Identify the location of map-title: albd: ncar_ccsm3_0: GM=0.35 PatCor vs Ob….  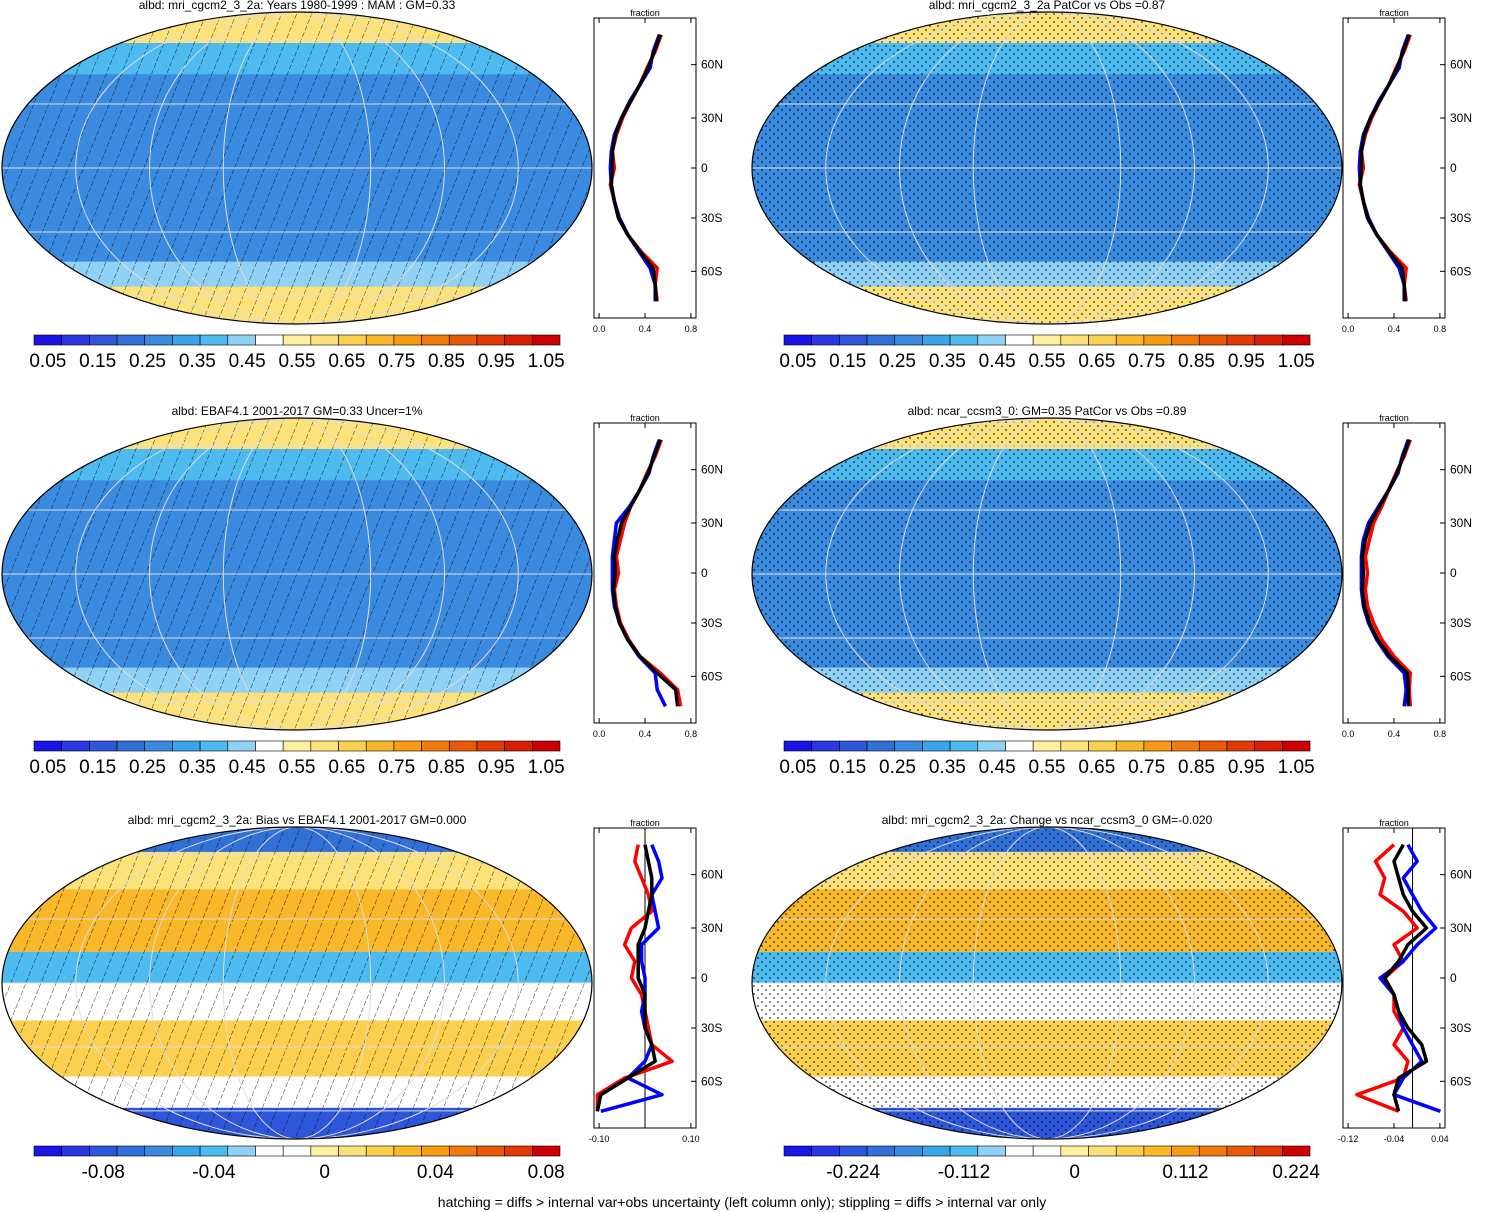
(1047, 411).